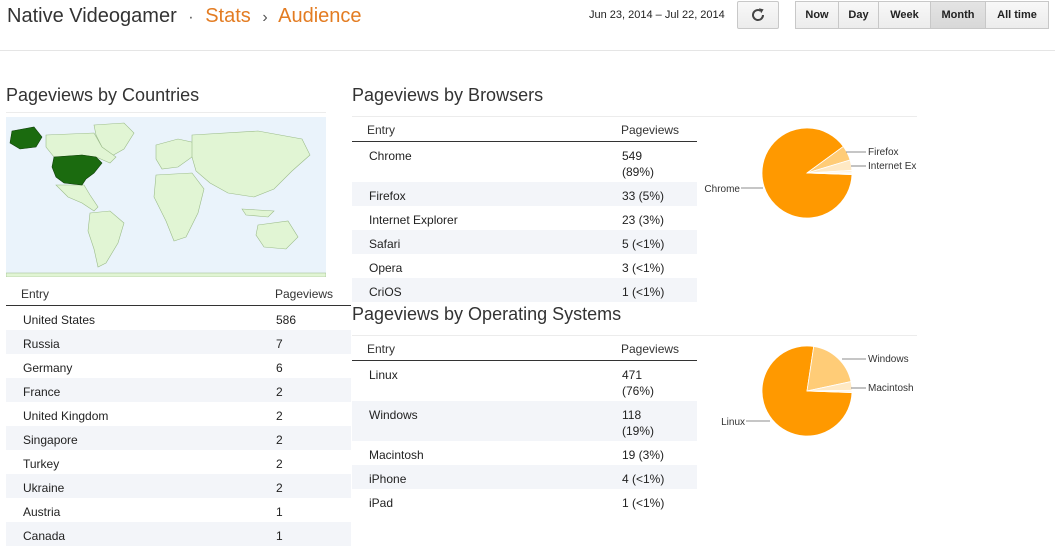 Image resolution: width=1055 pixels, height=548 pixels. What do you see at coordinates (106, 239) in the screenshot?
I see `map-south-america` at bounding box center [106, 239].